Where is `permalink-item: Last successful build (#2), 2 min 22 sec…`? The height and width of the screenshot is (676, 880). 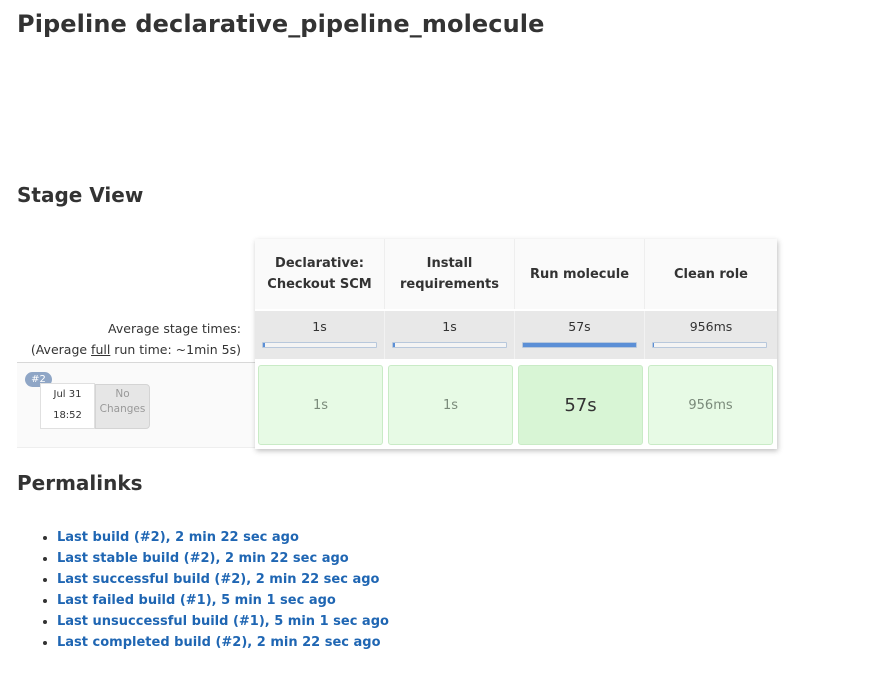
permalink-item: Last successful build (#2), 2 min 22 sec… is located at coordinates (223, 579).